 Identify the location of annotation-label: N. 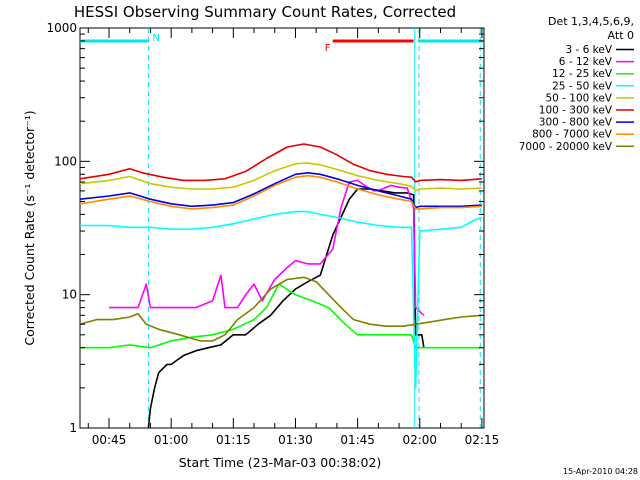
(155, 38).